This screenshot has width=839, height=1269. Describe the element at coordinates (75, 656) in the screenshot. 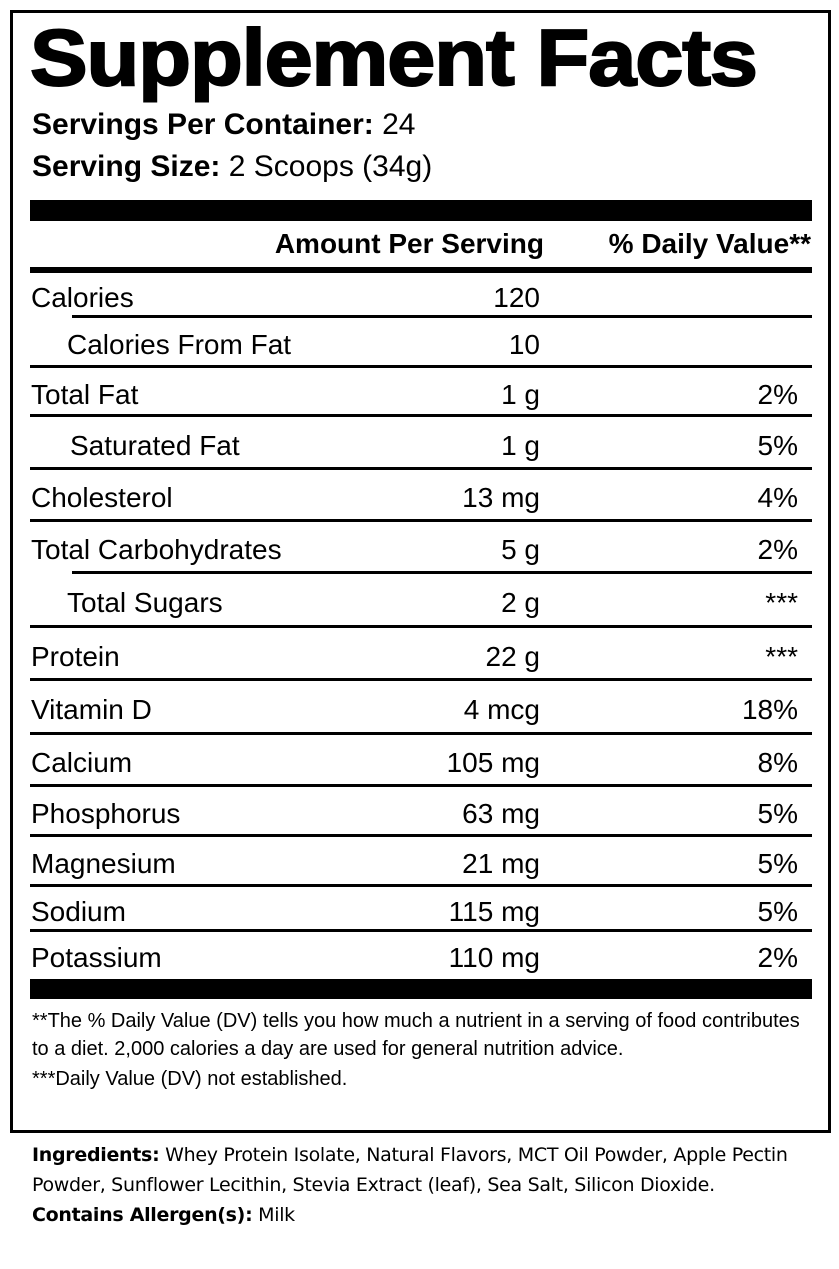

I see `nutrient-name: Protein` at that location.